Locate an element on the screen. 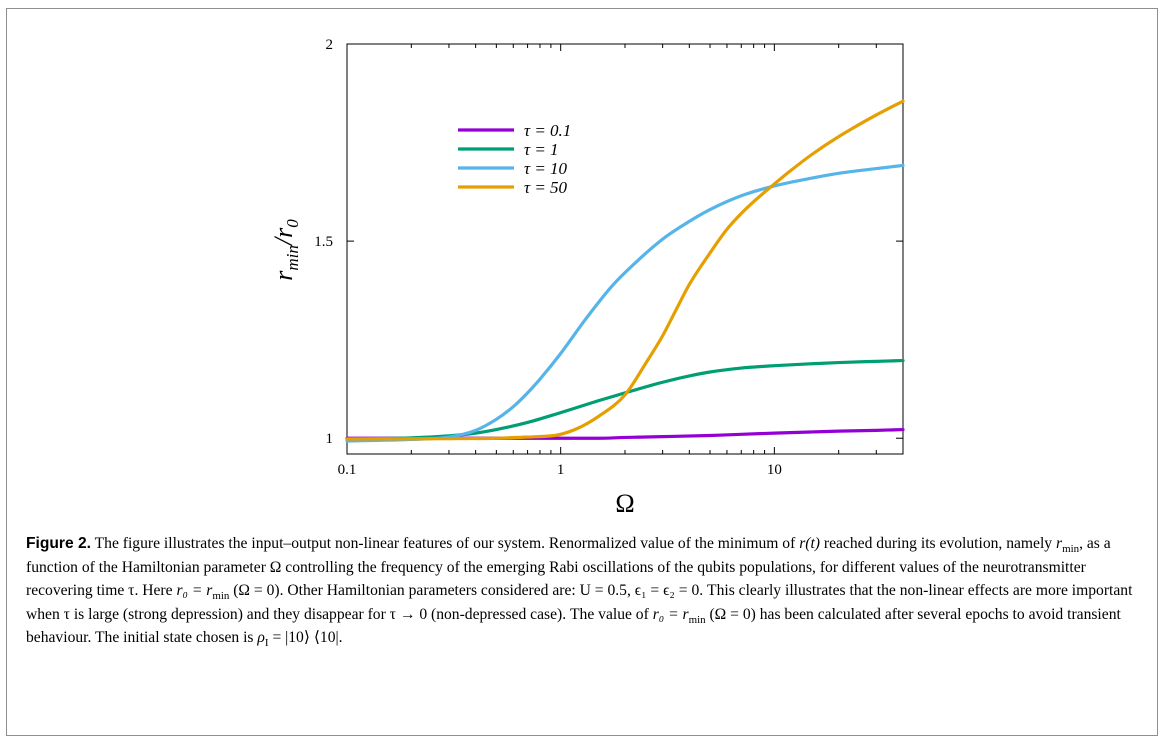  legend: τ = 0.1τ = 1τ = 10τ = 50 is located at coordinates (514, 159).